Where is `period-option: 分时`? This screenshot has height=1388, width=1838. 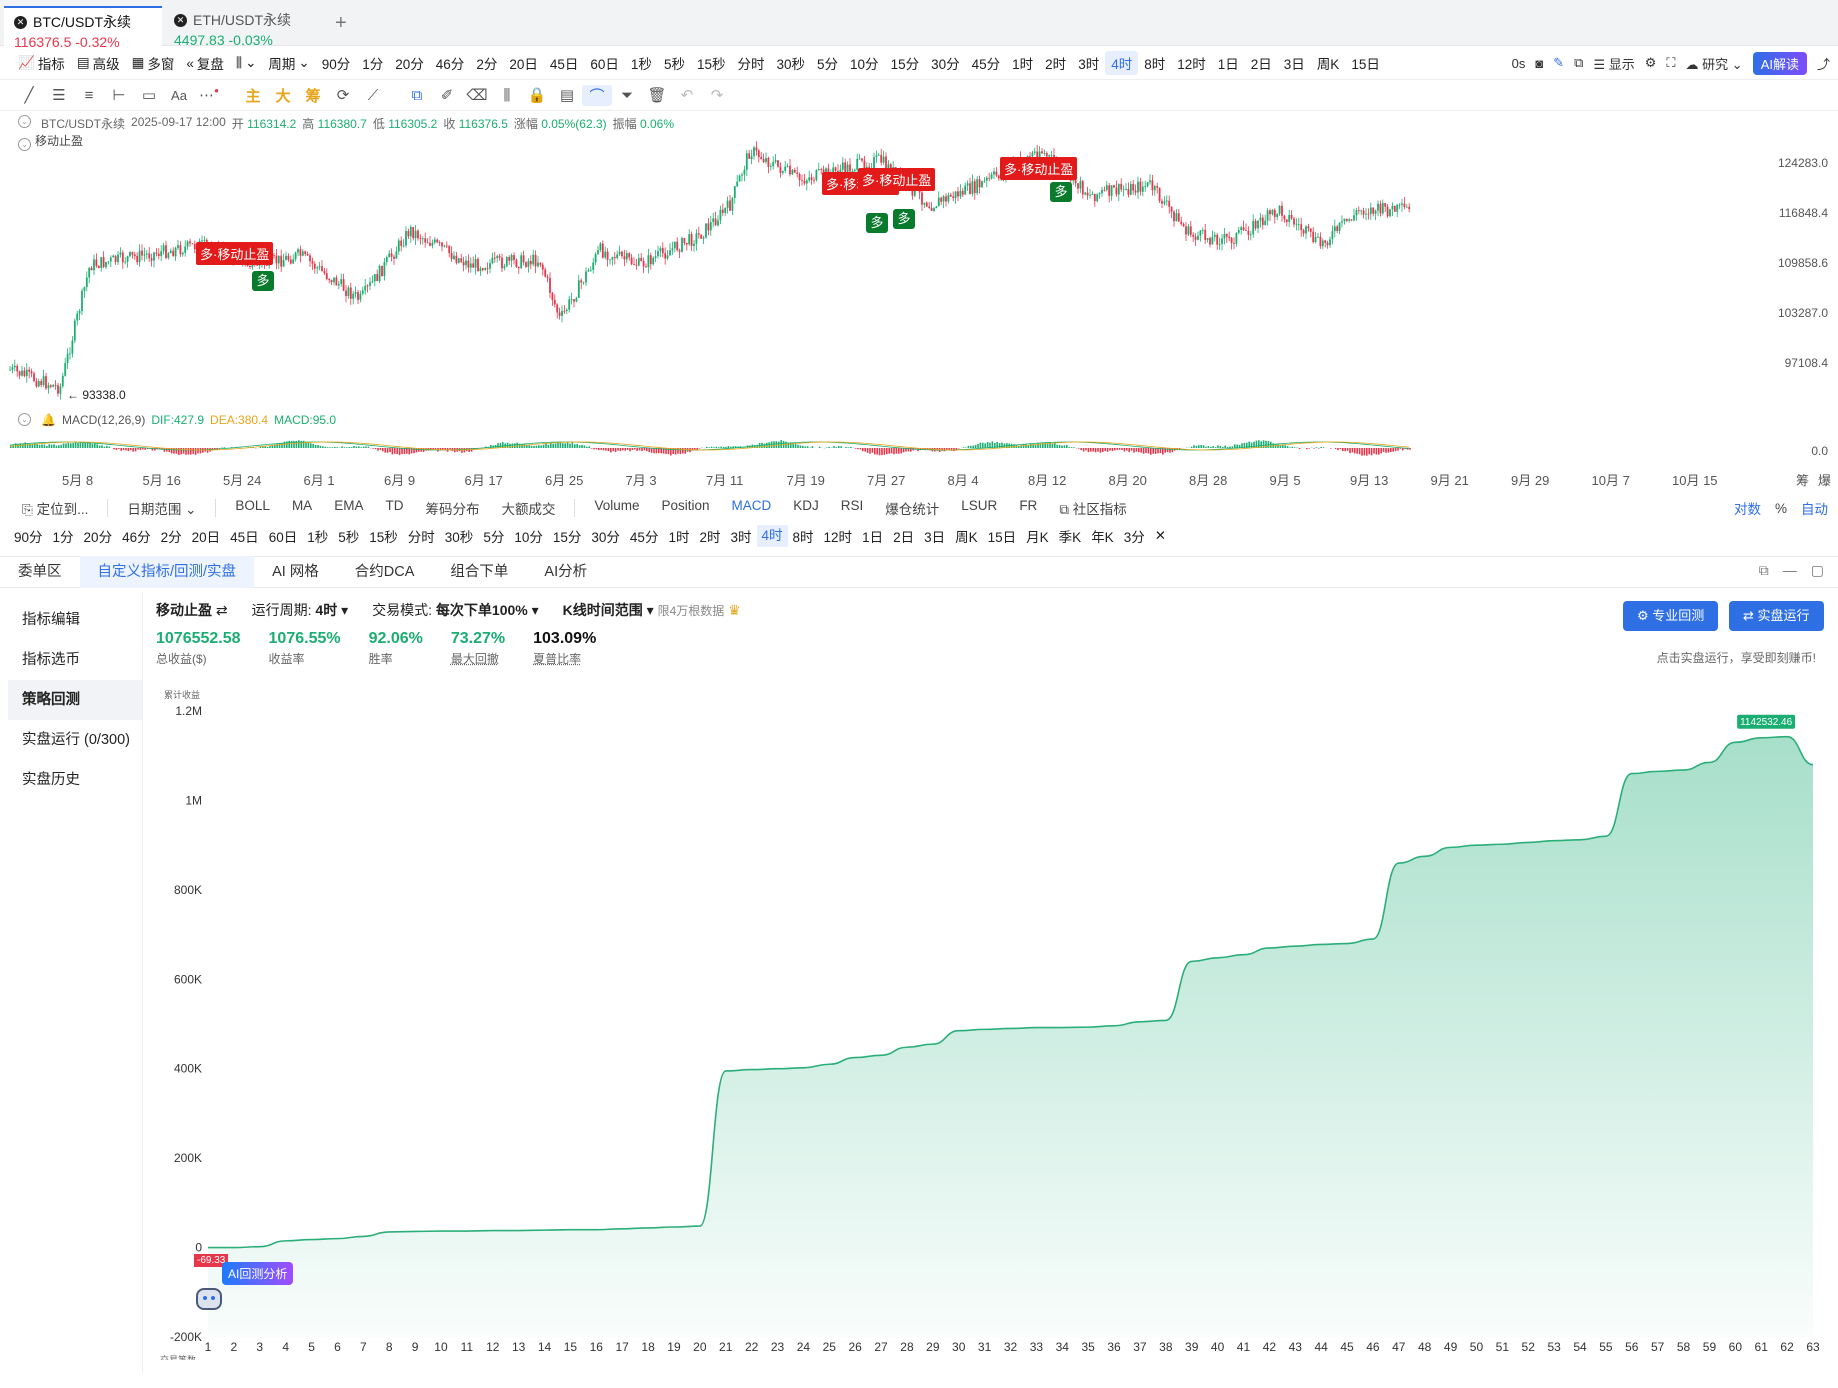
period-option: 分时 is located at coordinates (421, 537).